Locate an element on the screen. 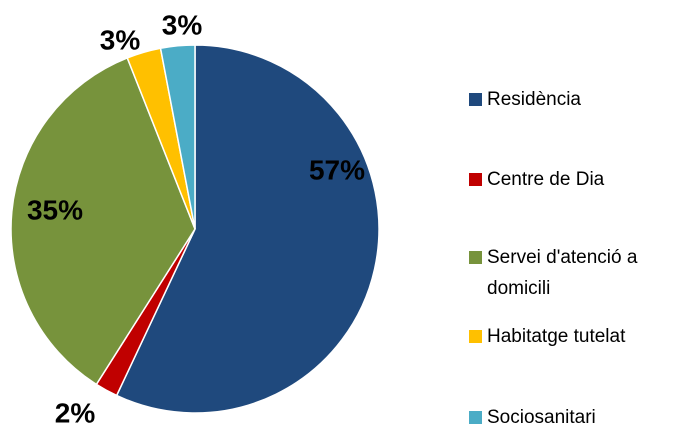 The height and width of the screenshot is (433, 684). legend-item: Residència is located at coordinates (575, 99).